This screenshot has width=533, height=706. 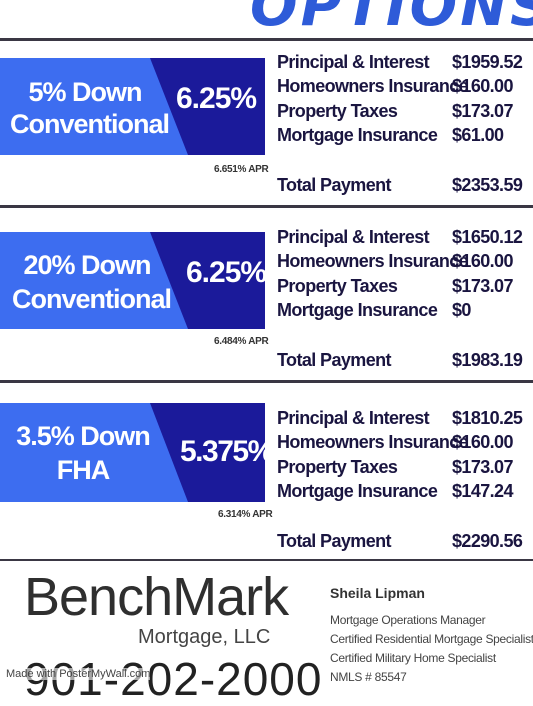 What do you see at coordinates (156, 597) in the screenshot?
I see `brand-logo: BenchMark` at bounding box center [156, 597].